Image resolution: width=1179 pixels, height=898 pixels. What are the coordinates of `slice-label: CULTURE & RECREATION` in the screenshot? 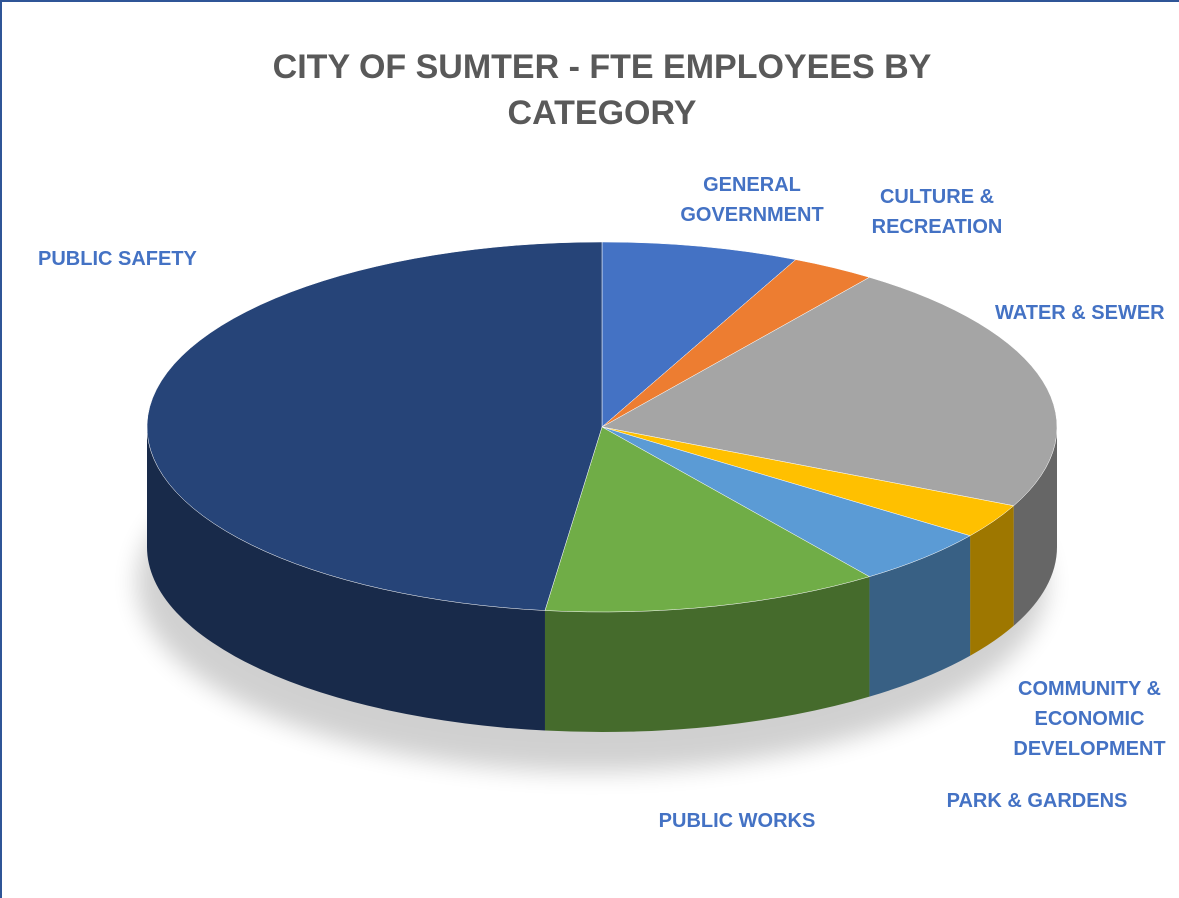 It's located at (937, 212).